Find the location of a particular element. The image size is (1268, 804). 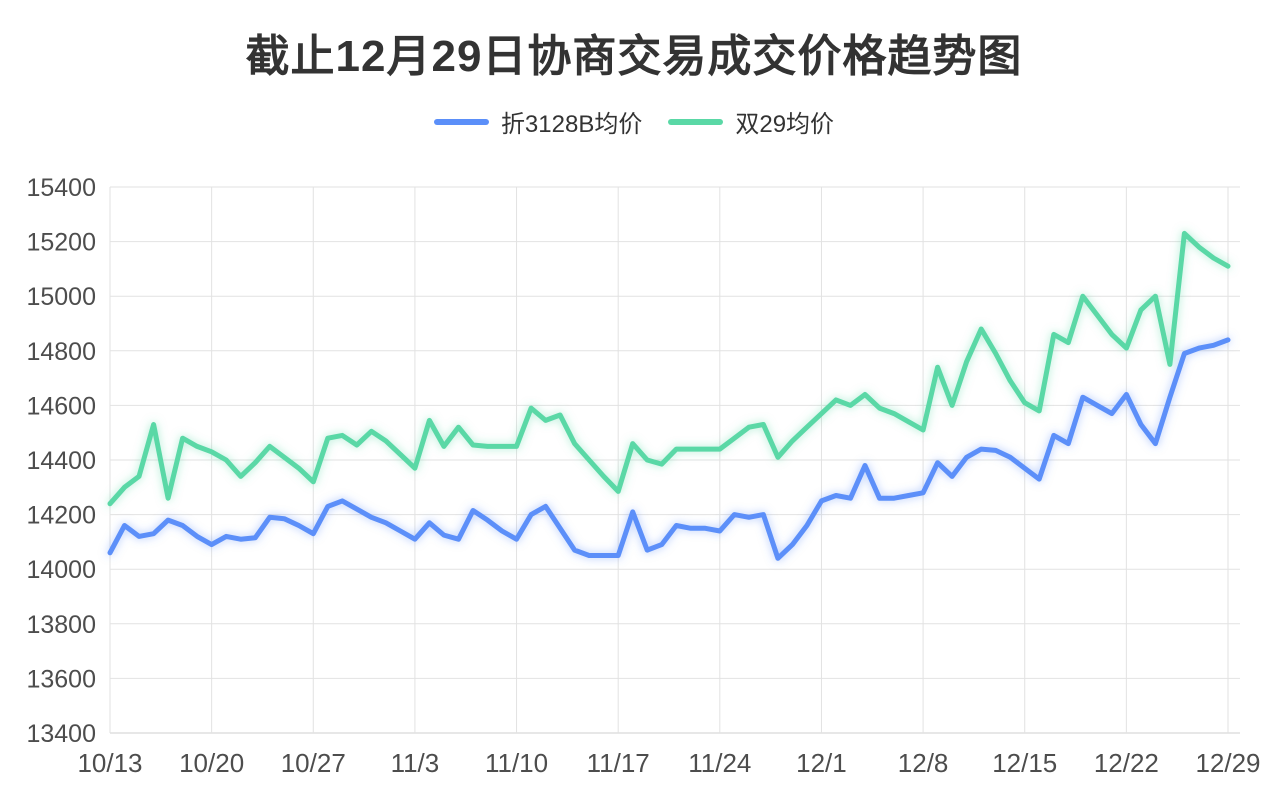

y-axis-tick-label: 14800 is located at coordinates (61, 352).